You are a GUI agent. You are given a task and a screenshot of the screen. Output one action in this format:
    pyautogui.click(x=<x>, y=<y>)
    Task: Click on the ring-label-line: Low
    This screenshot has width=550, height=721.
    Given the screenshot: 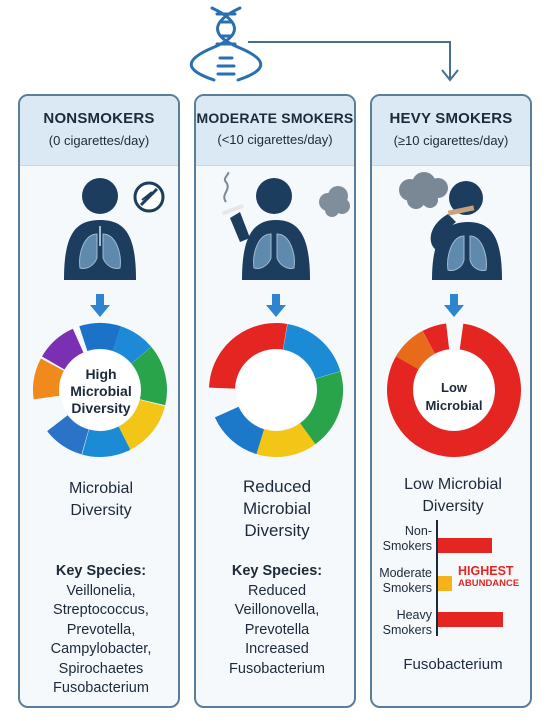 What is the action you would take?
    pyautogui.click(x=454, y=387)
    